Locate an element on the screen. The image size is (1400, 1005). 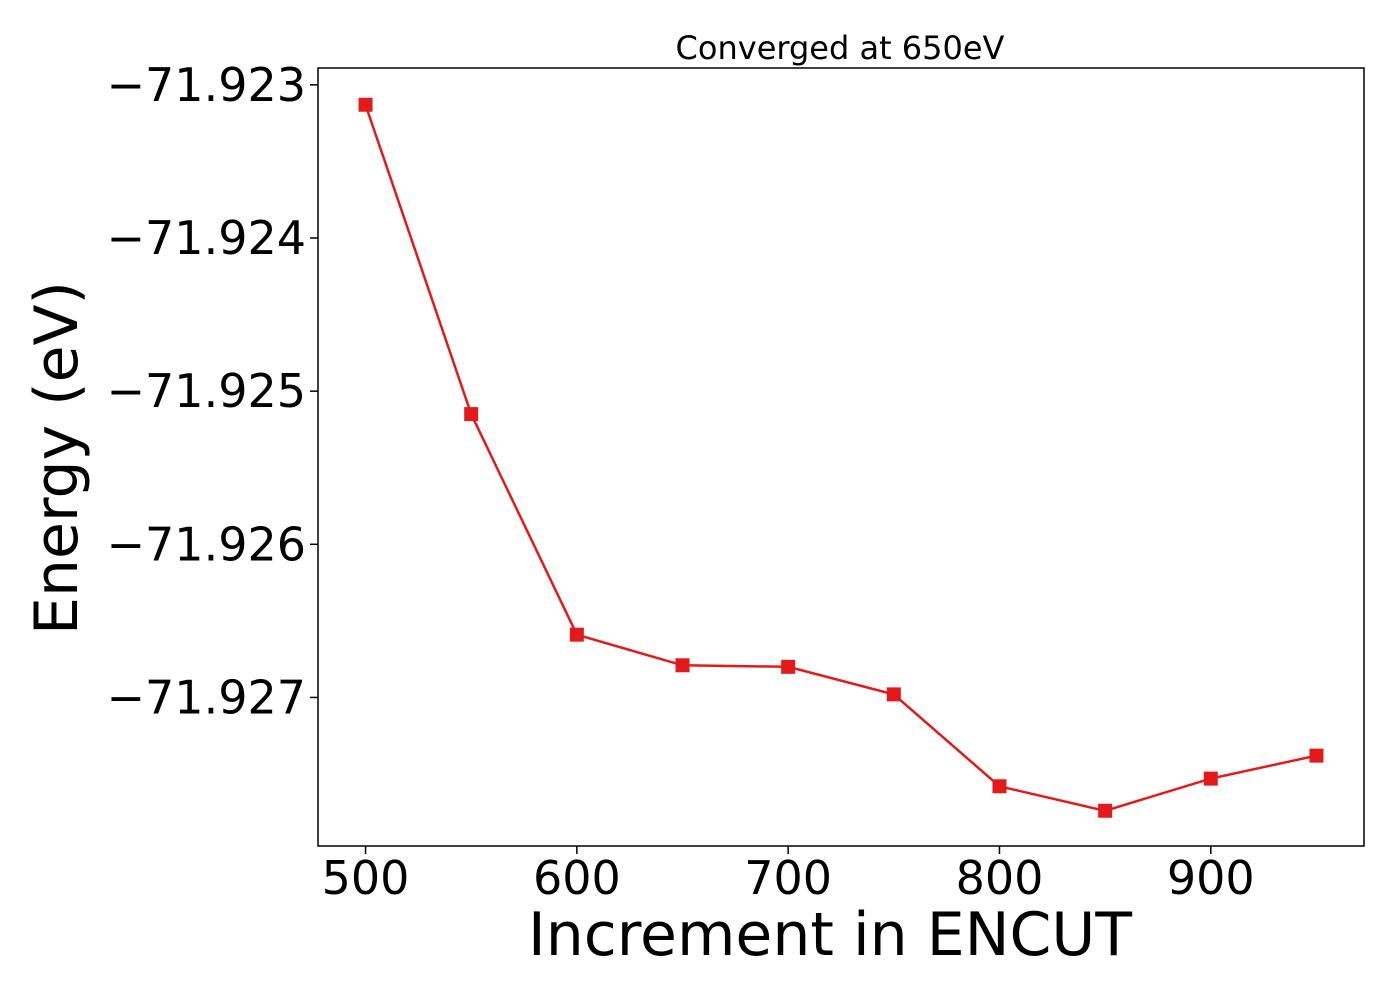
x-tick-label: 700 is located at coordinates (788, 878).